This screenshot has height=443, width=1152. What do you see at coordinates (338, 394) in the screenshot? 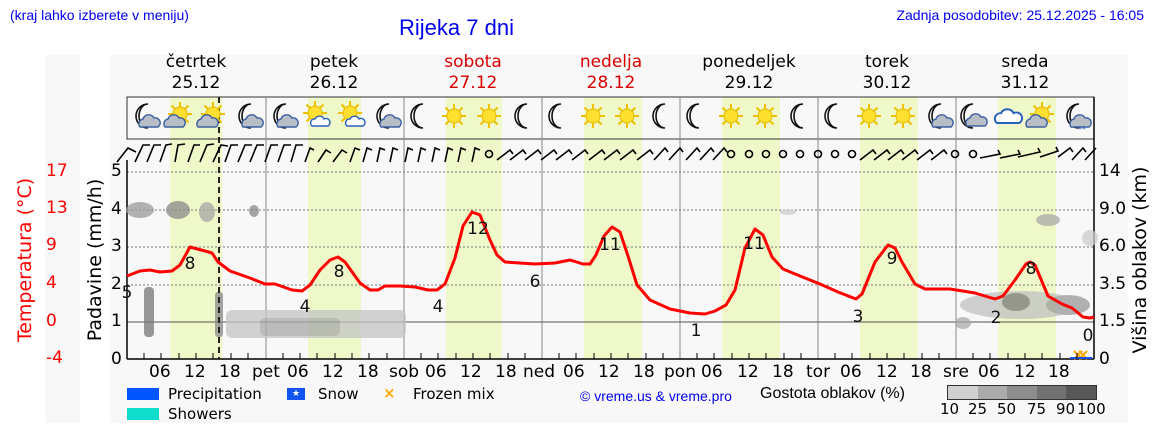
I see `legend-snow: Snow` at bounding box center [338, 394].